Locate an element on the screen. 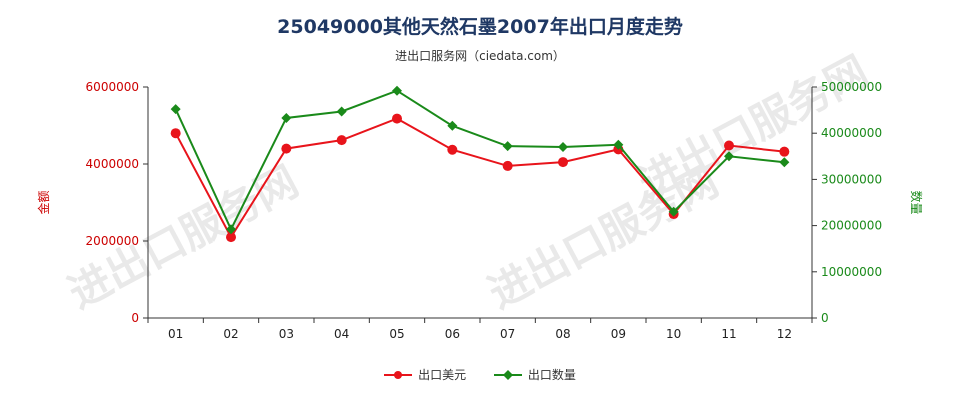 Image resolution: width=960 pixels, height=400 pixels. legend-item-quantity: 出口数量 is located at coordinates (534, 374).